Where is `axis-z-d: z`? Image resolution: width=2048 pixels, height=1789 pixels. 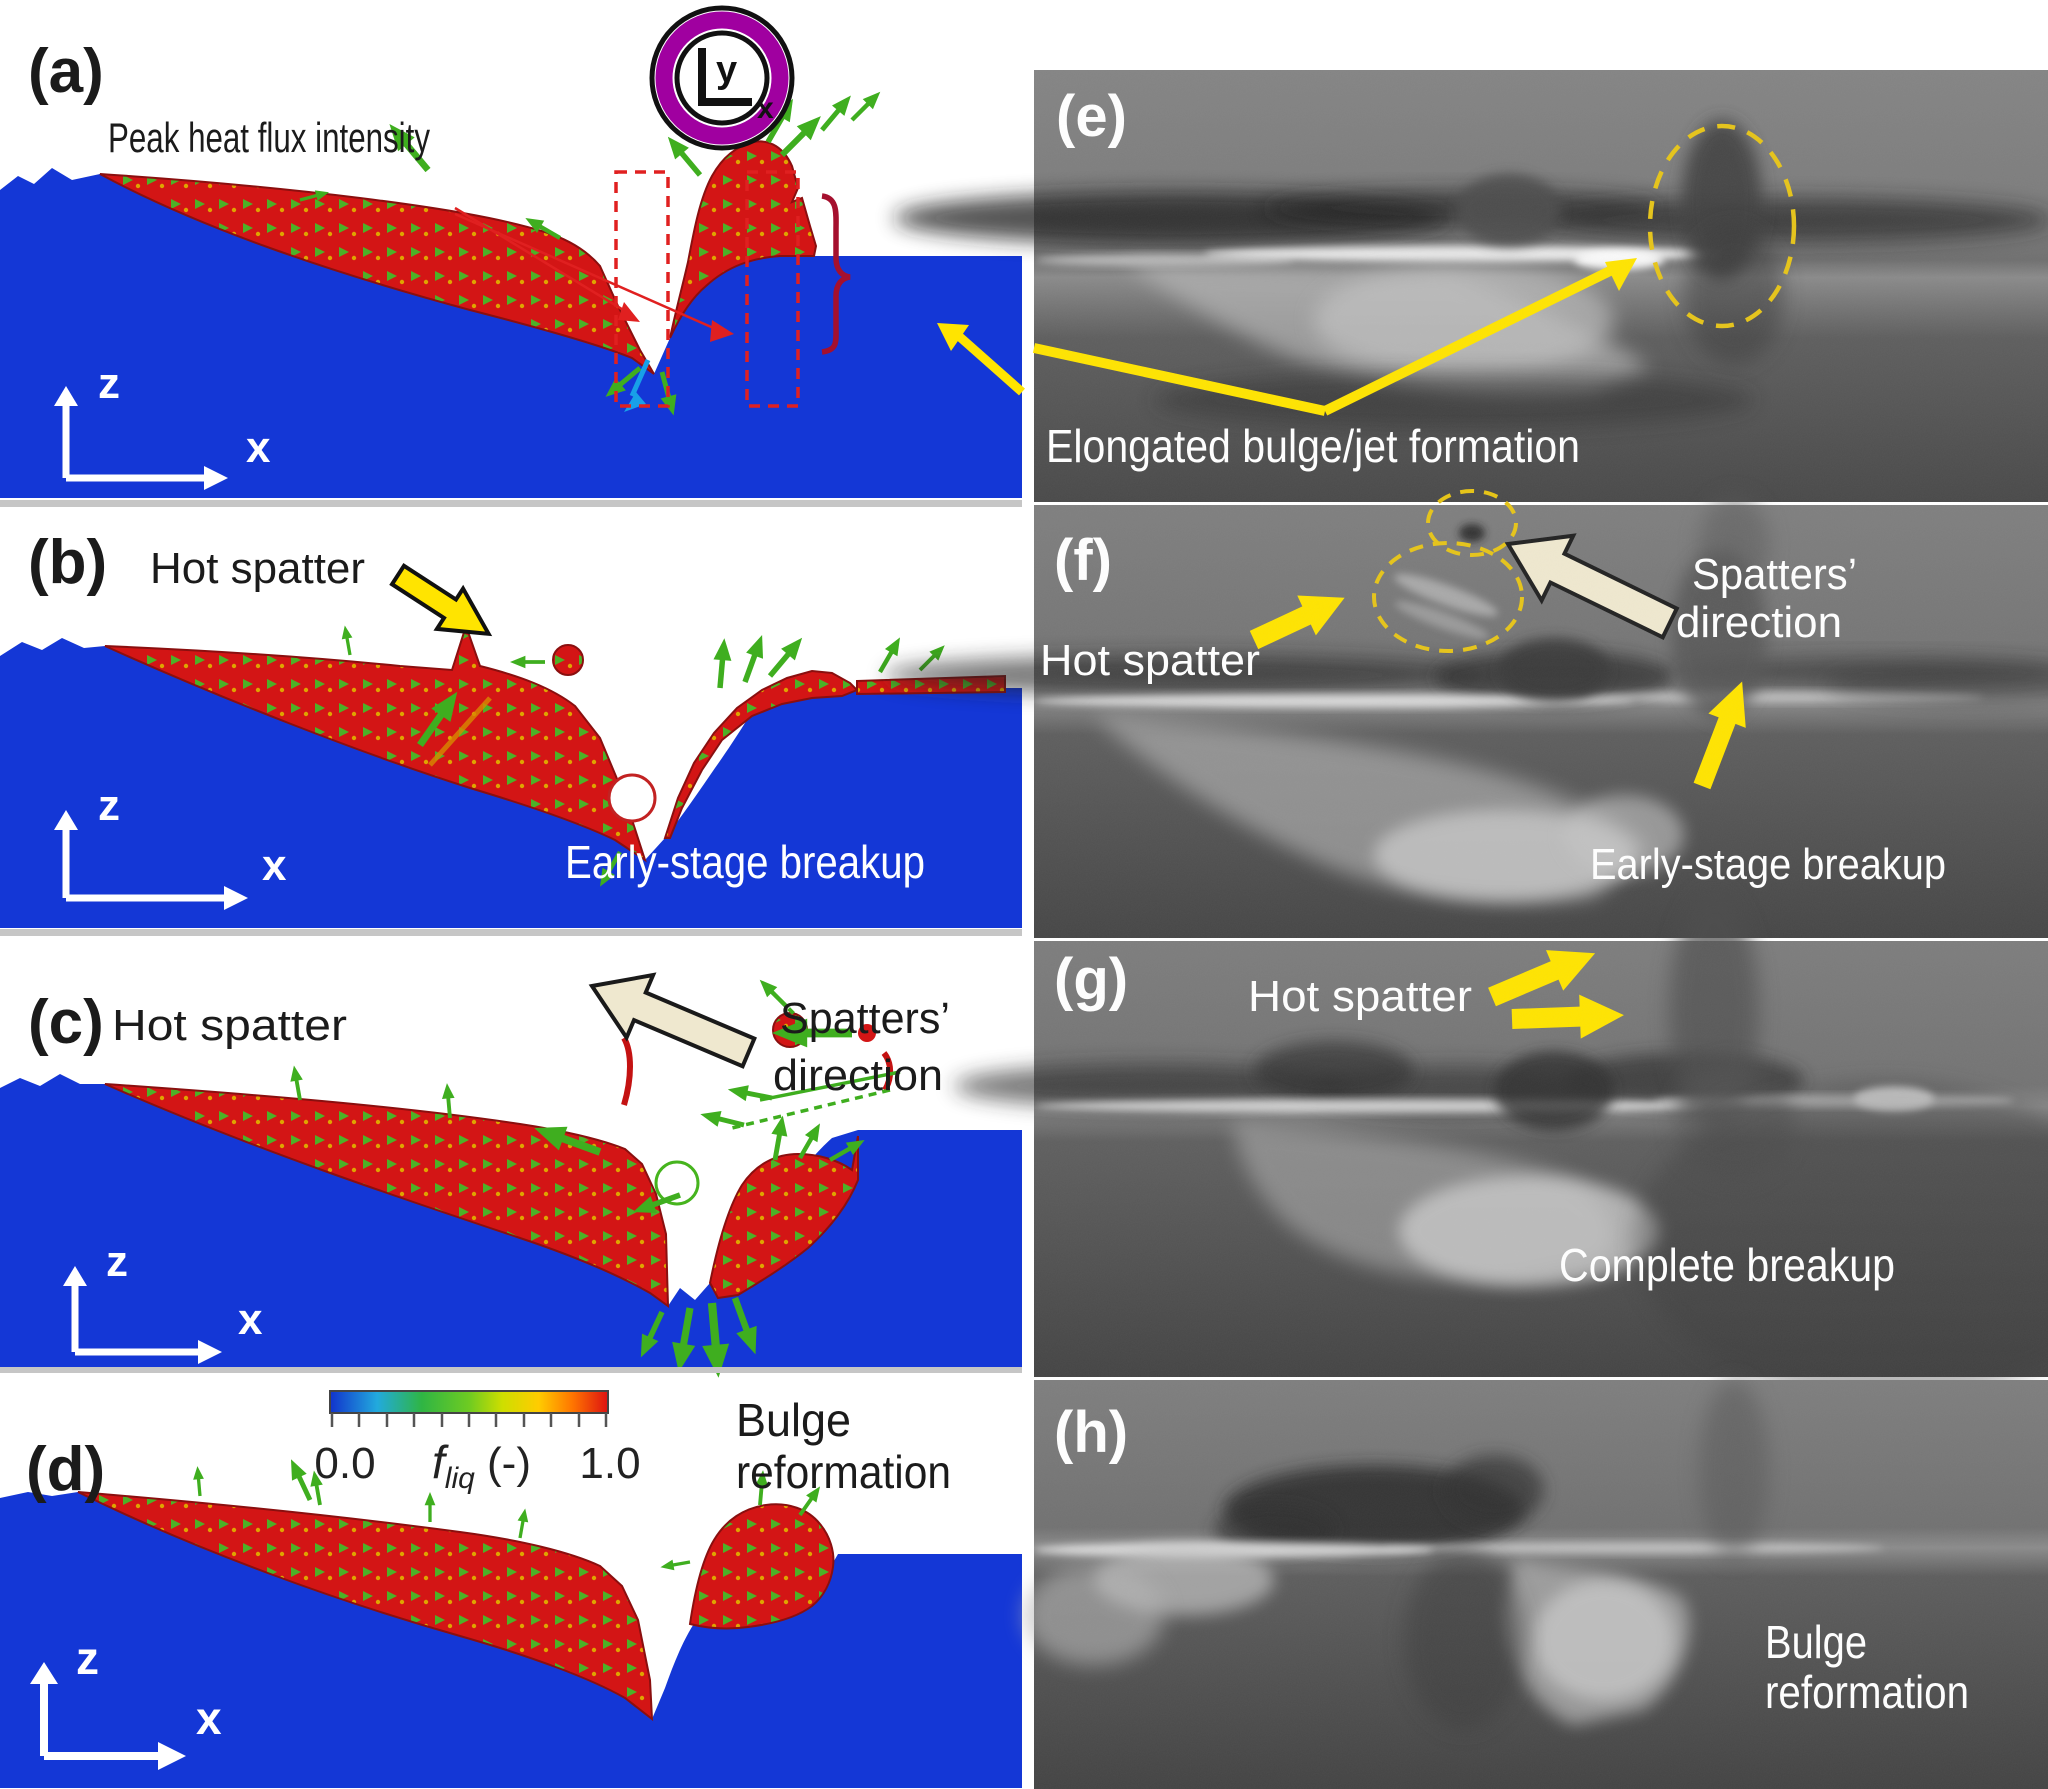
axis-z-d: z is located at coordinates (87, 1658).